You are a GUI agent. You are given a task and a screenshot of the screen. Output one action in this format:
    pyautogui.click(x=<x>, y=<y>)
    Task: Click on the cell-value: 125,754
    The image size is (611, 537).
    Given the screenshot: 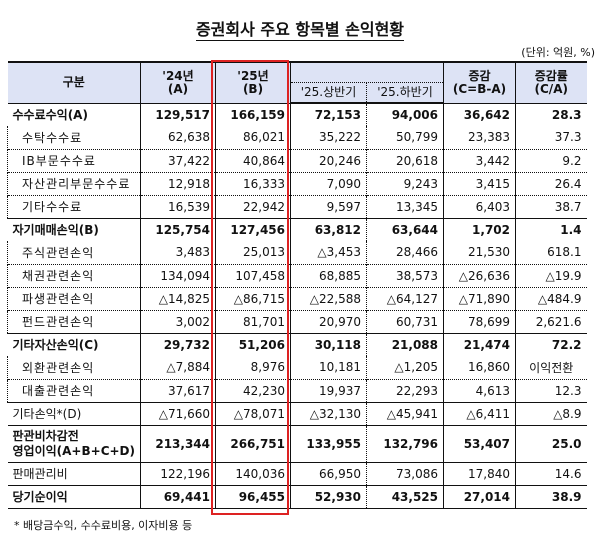 What is the action you would take?
    pyautogui.click(x=178, y=229)
    